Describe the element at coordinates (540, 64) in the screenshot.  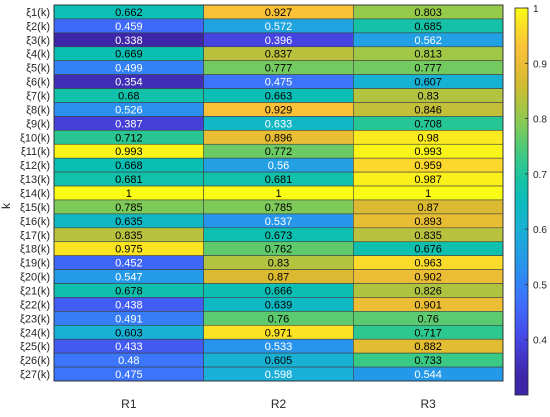
I see `colorbar-tick-label: 0.9` at that location.